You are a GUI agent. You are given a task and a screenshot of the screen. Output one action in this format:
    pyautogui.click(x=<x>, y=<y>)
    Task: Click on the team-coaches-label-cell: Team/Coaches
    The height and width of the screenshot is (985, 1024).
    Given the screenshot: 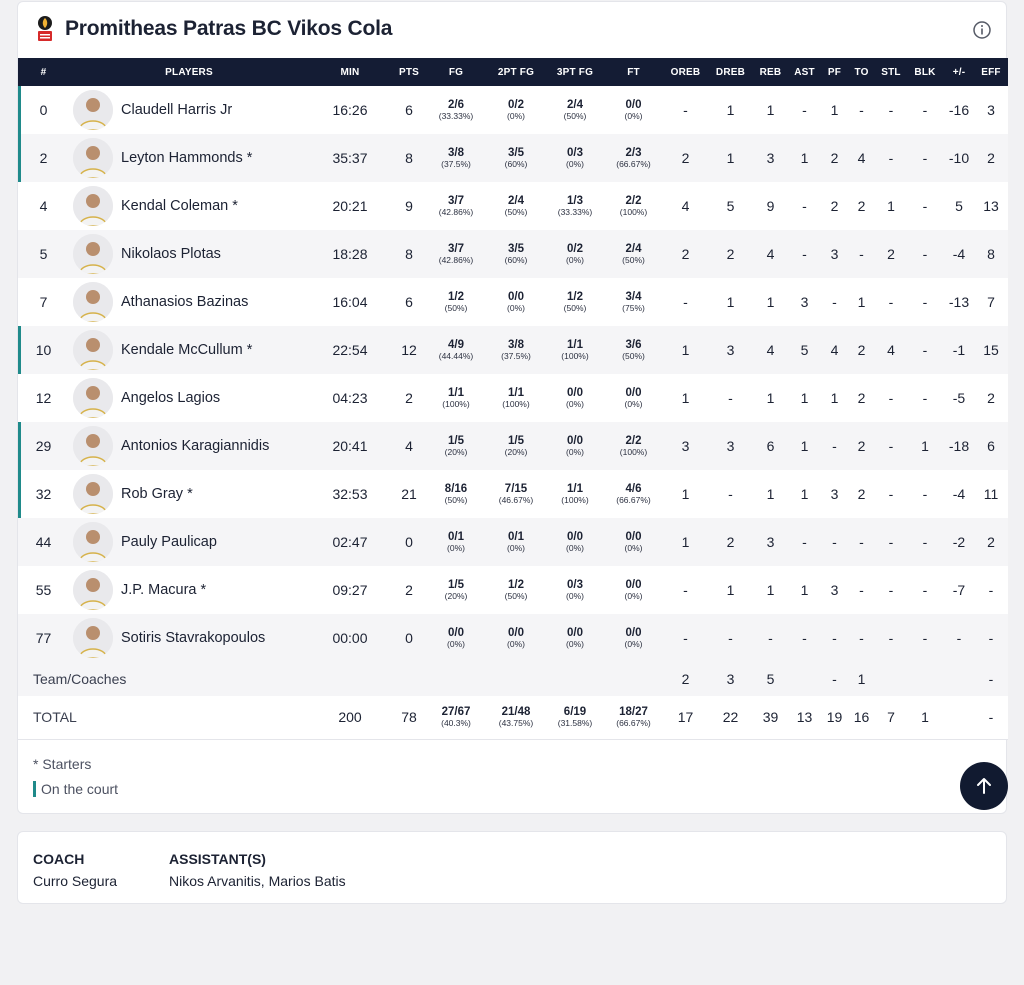 What is the action you would take?
    pyautogui.click(x=341, y=679)
    